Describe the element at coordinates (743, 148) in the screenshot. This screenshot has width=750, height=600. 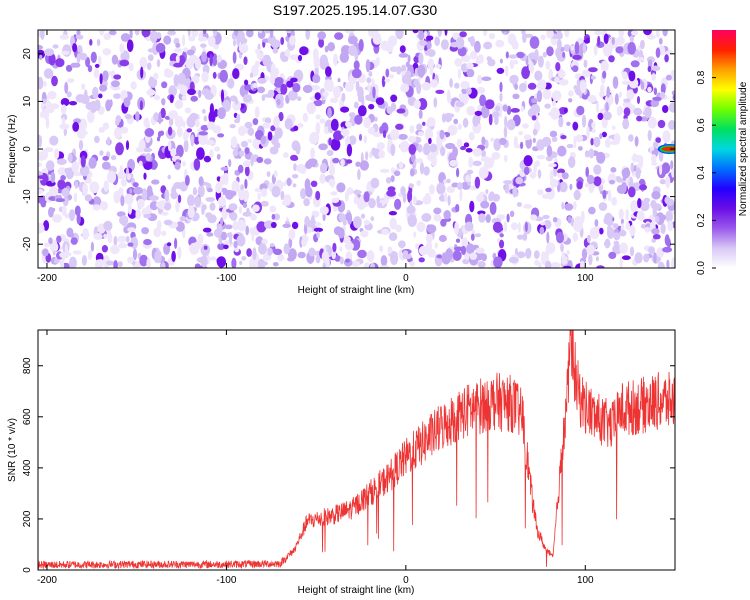
I see `colorbar-label: Normalized spectral amplitude` at that location.